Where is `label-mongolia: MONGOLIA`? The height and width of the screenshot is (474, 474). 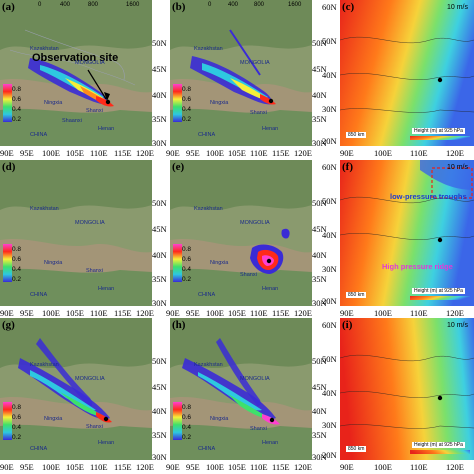
label-mongolia: MONGOLIA is located at coordinates (90, 63).